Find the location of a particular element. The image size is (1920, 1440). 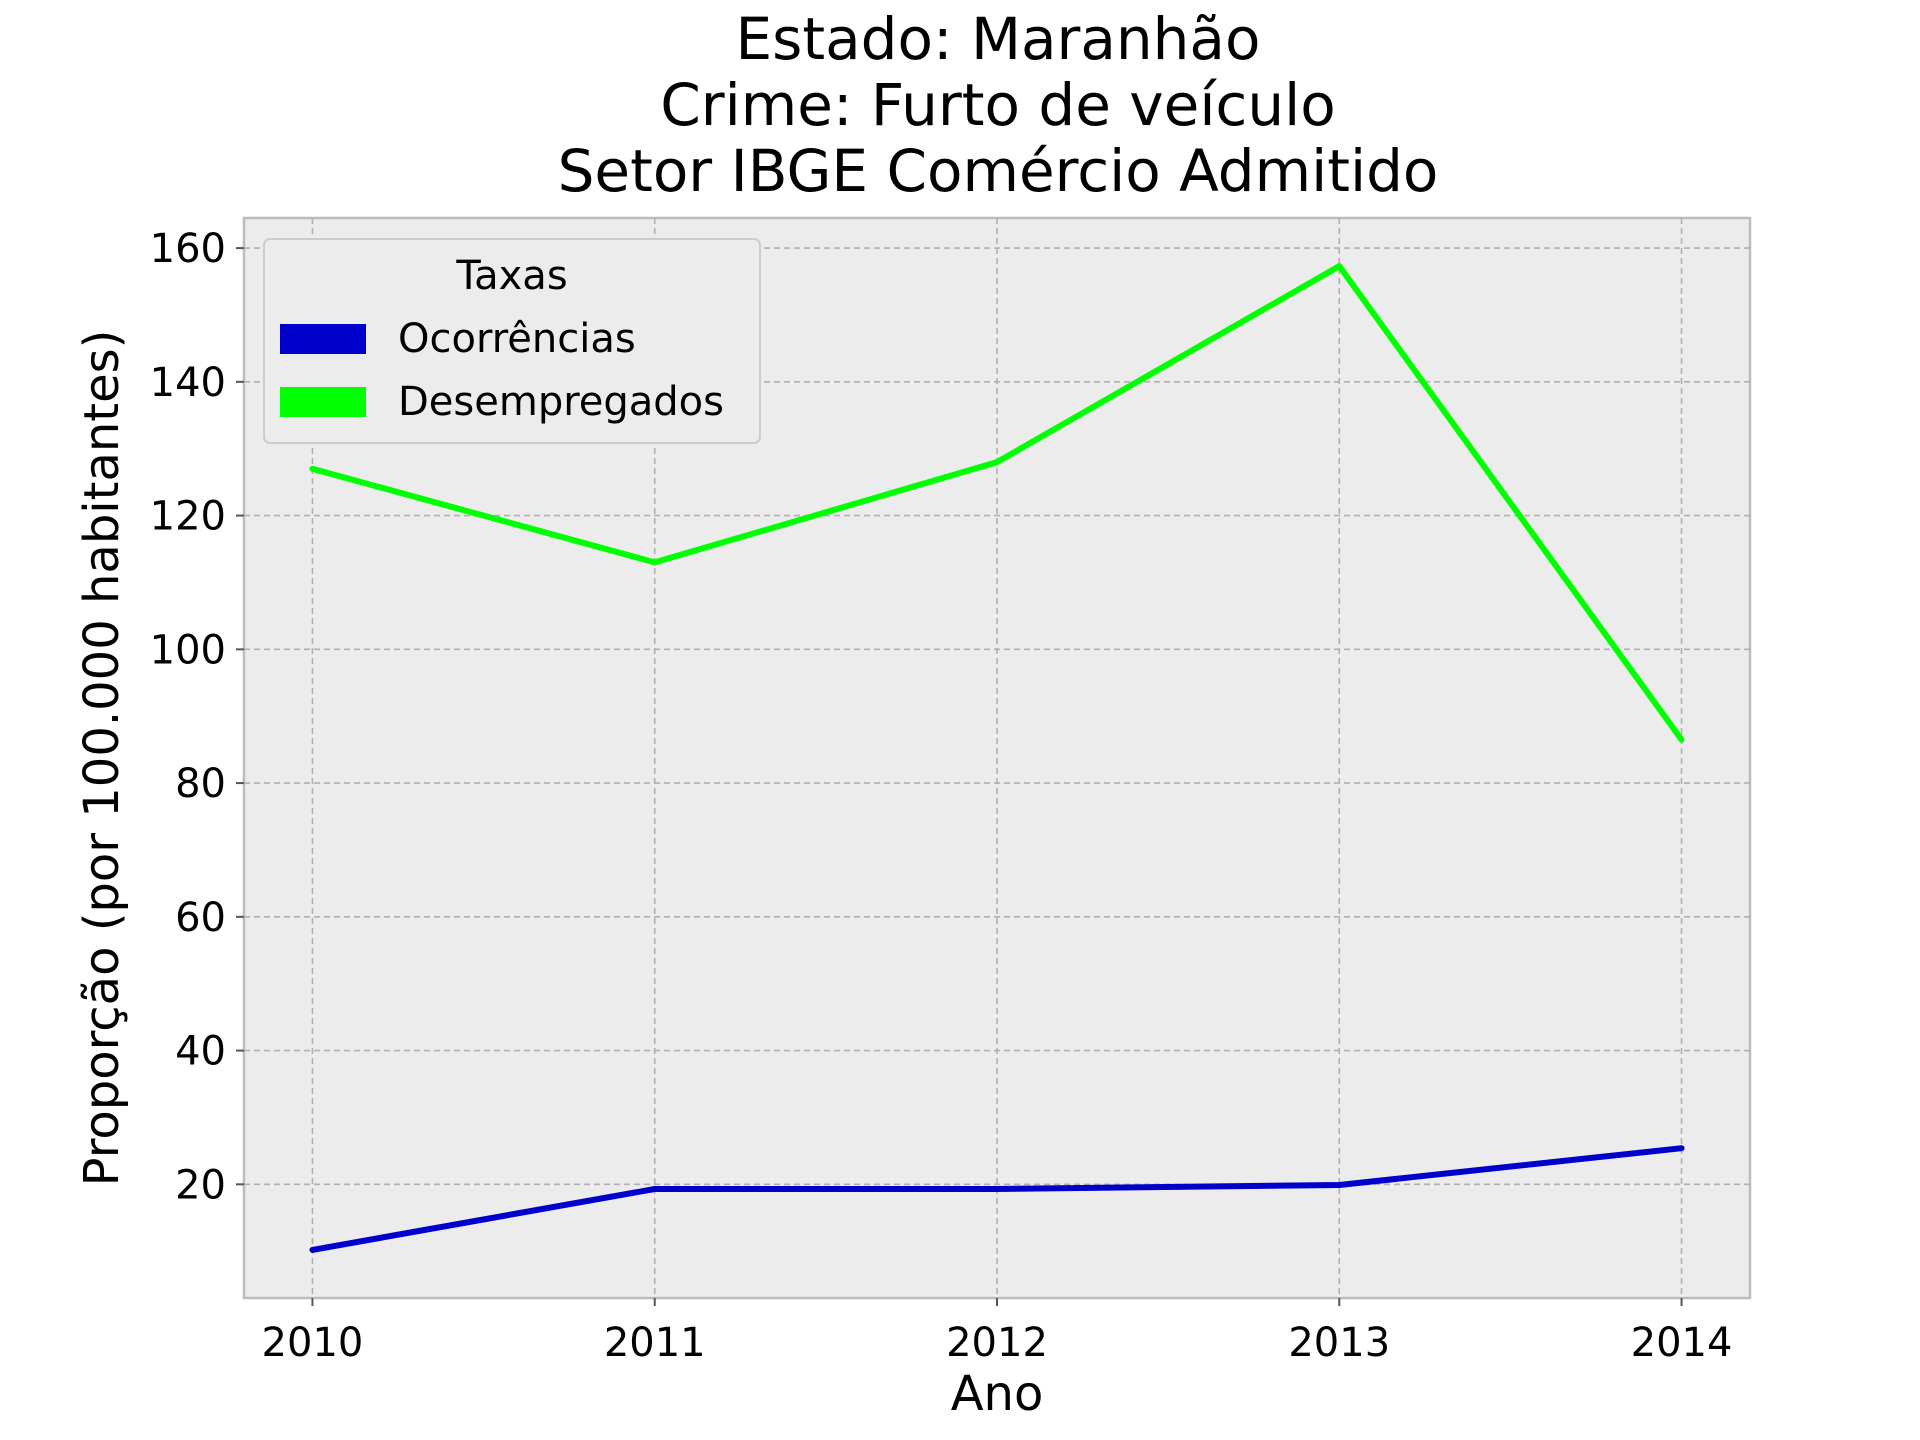

legend-box is located at coordinates (512, 341).